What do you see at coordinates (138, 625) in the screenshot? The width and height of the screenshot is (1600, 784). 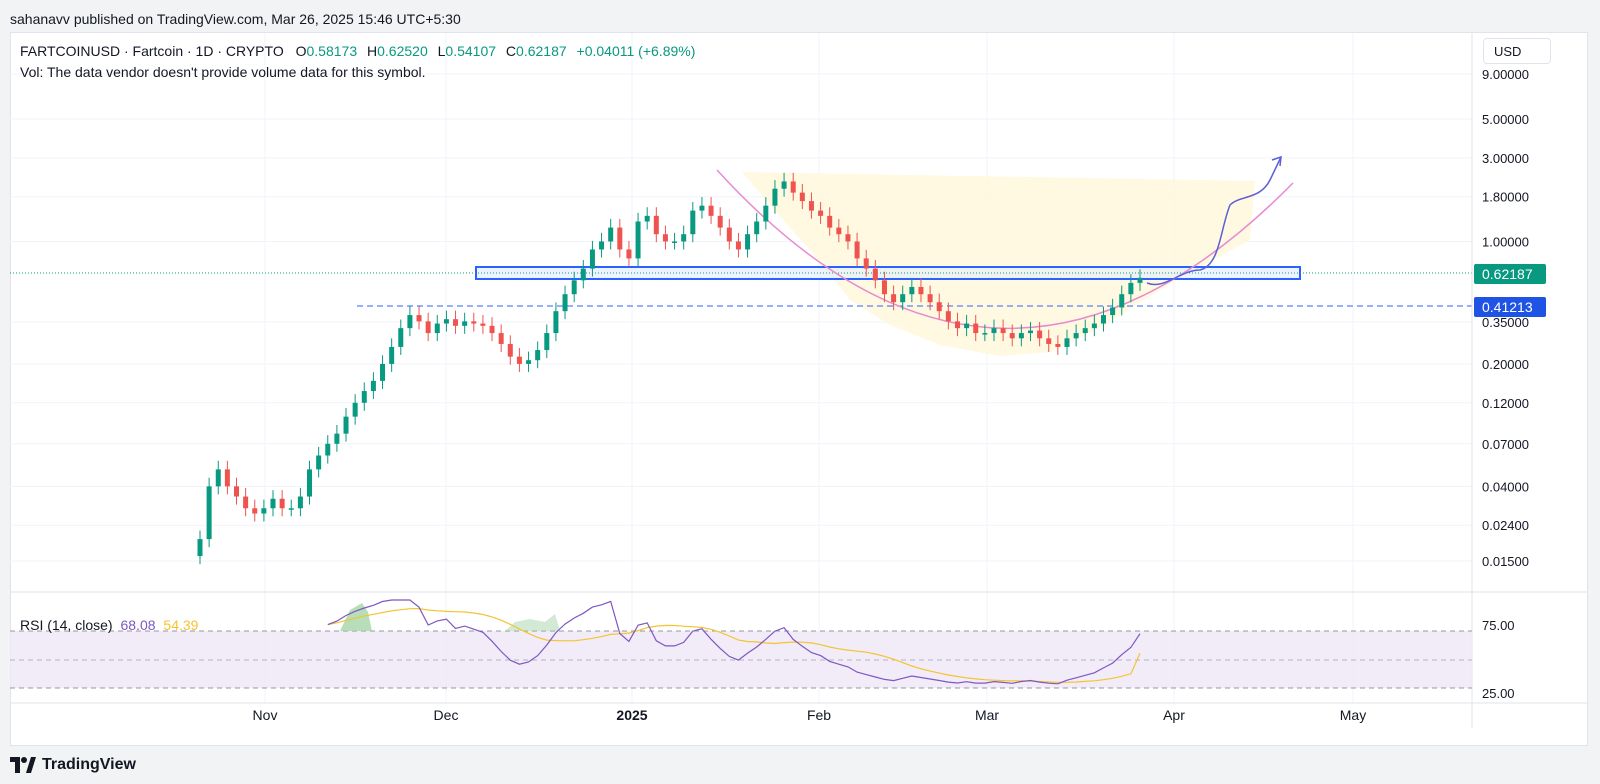 I see `rsi-value: 68.08` at bounding box center [138, 625].